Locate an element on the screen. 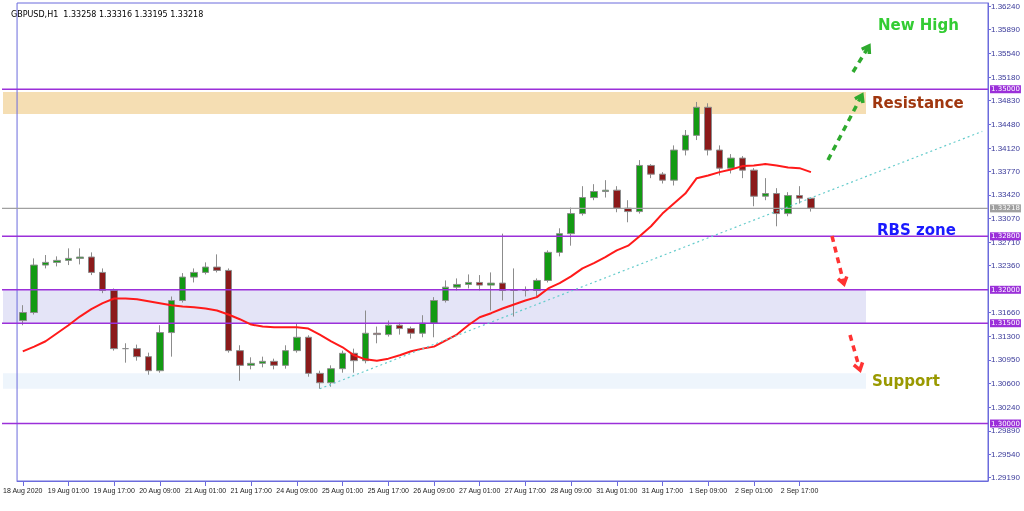 The height and width of the screenshot is (511, 1024). y-tick-label: 1.33420 is located at coordinates (1006, 195).